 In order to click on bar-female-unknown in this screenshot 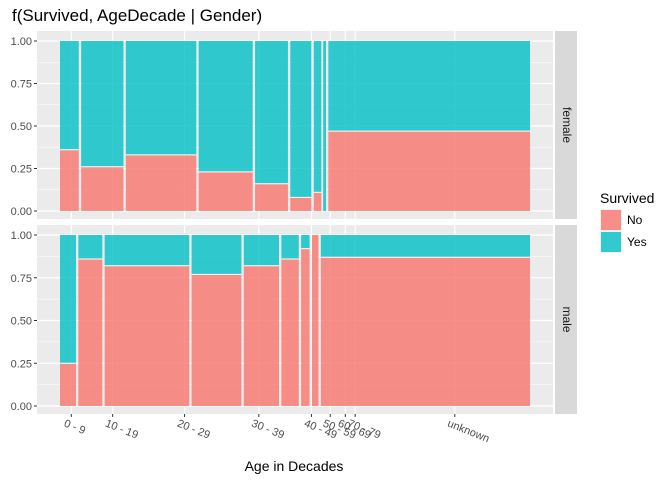, I will do `click(429, 126)`.